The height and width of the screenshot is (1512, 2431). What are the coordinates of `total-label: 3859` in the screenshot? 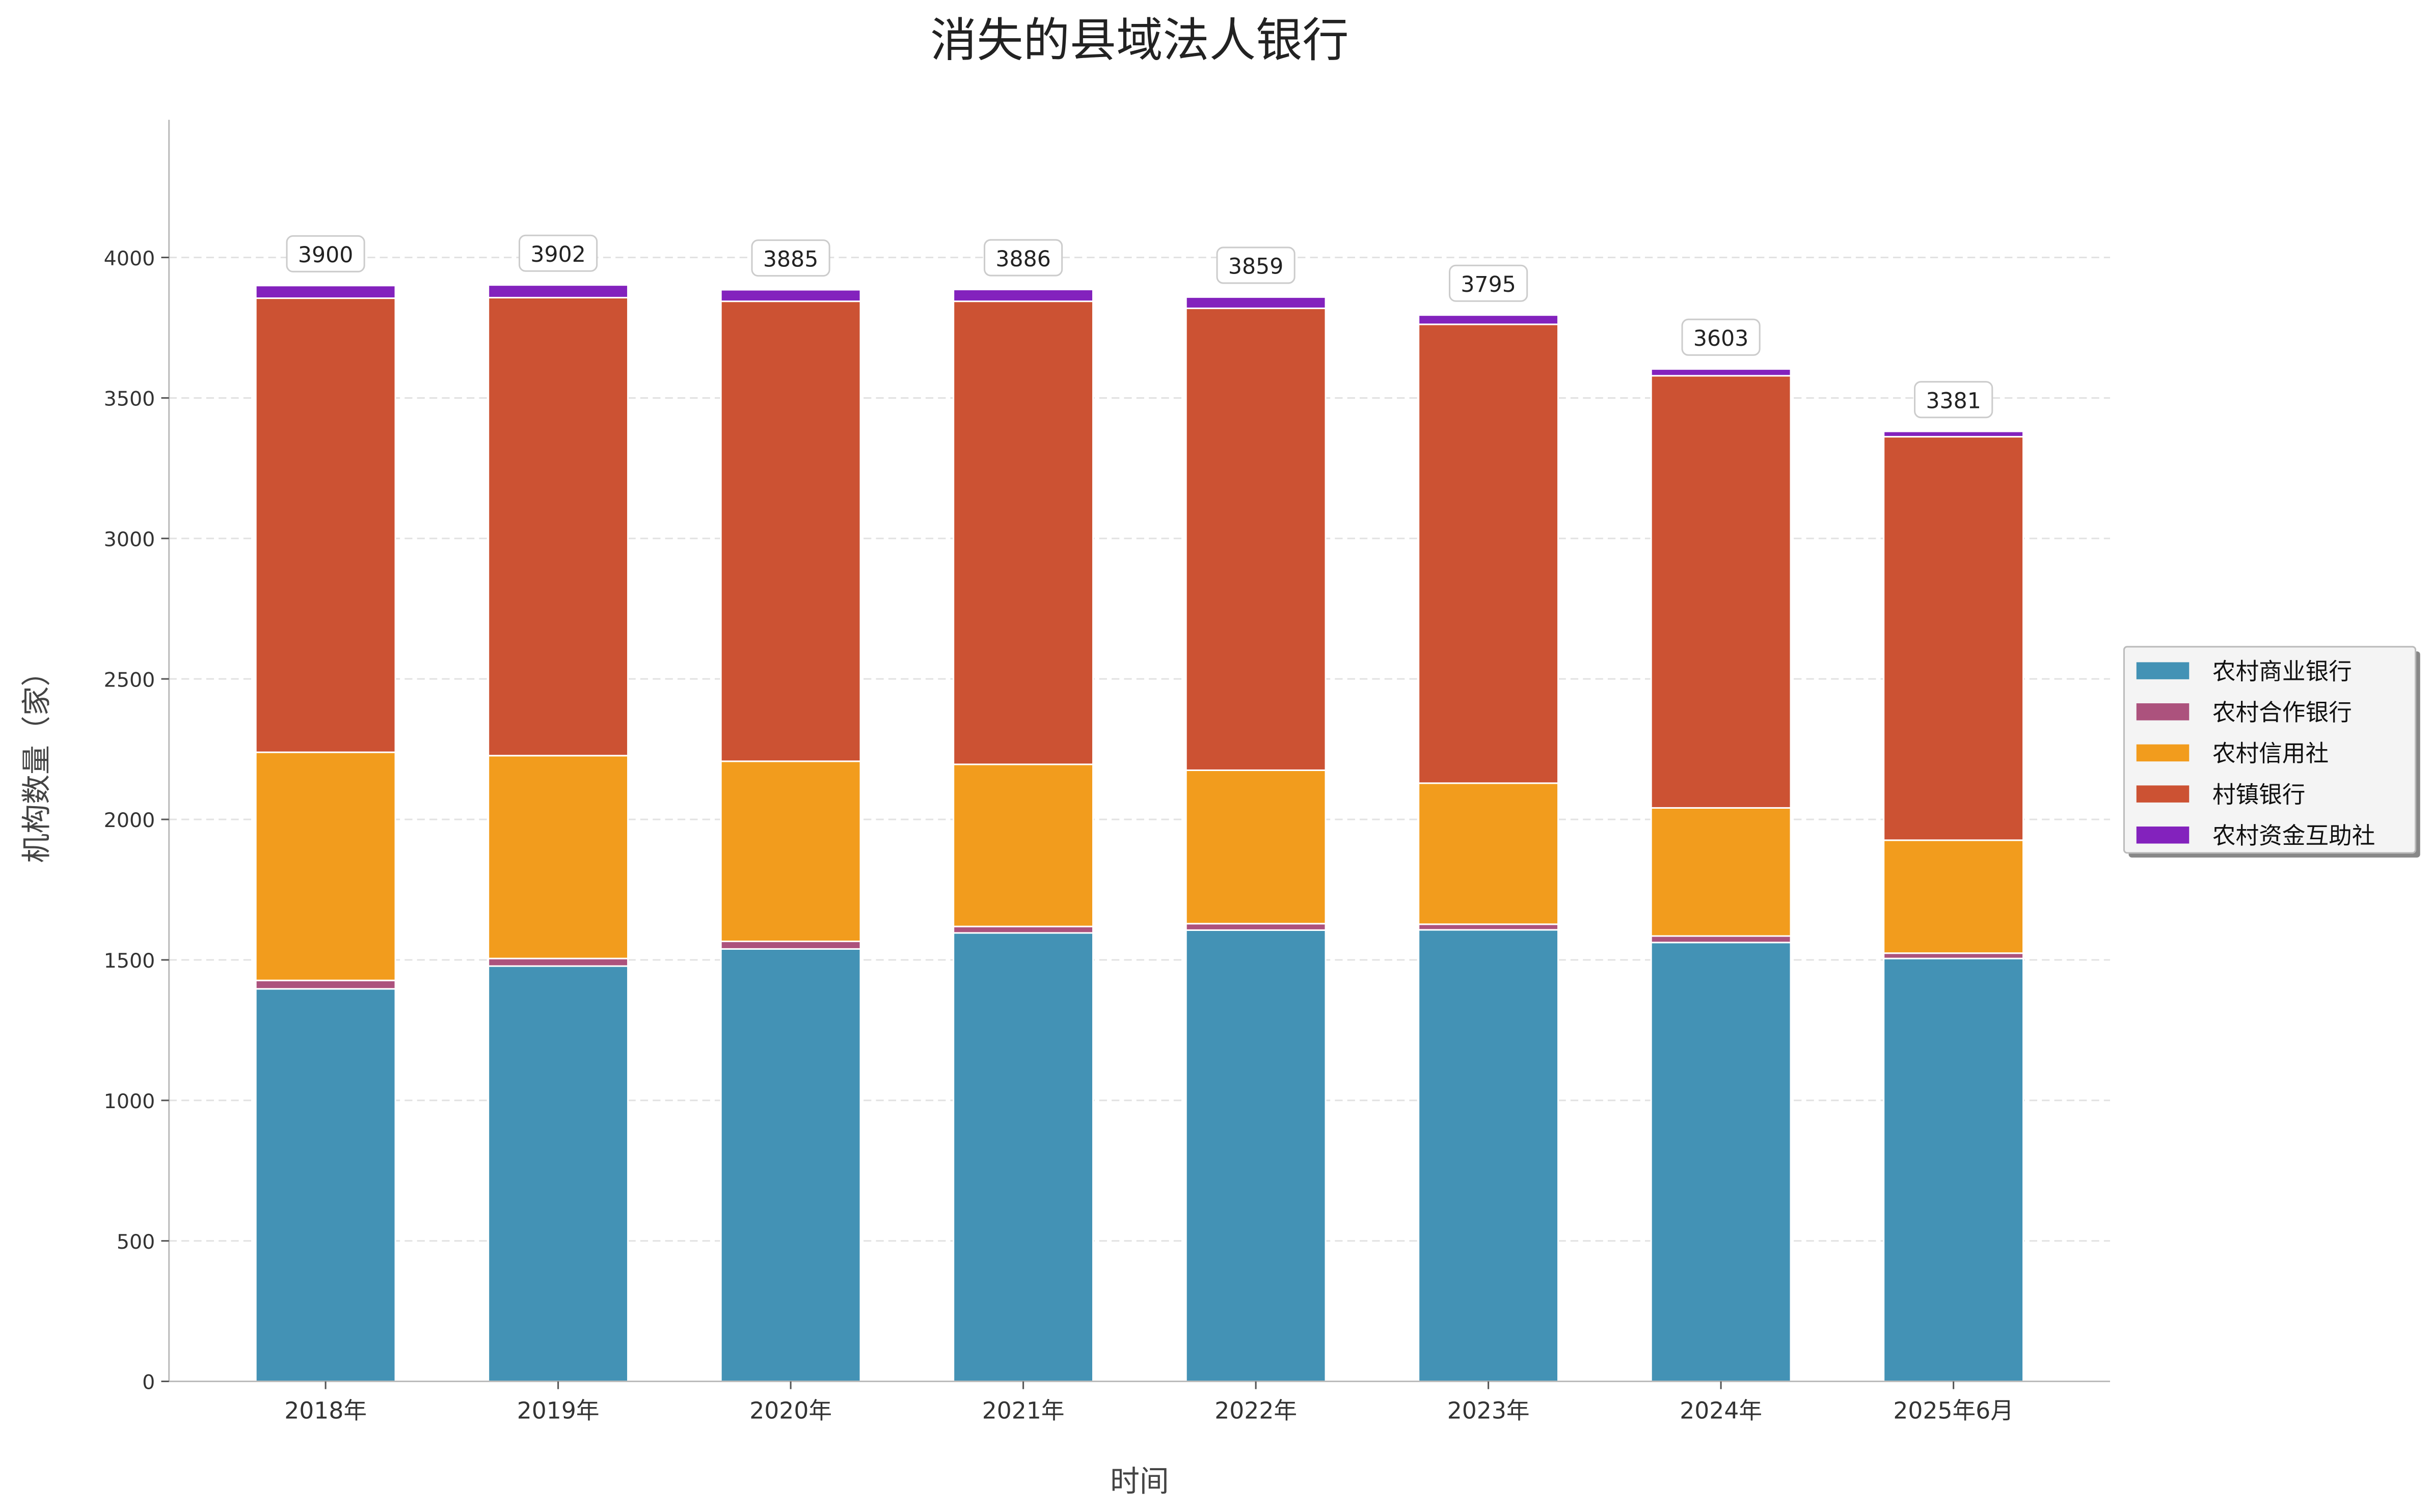 It's located at (1255, 267).